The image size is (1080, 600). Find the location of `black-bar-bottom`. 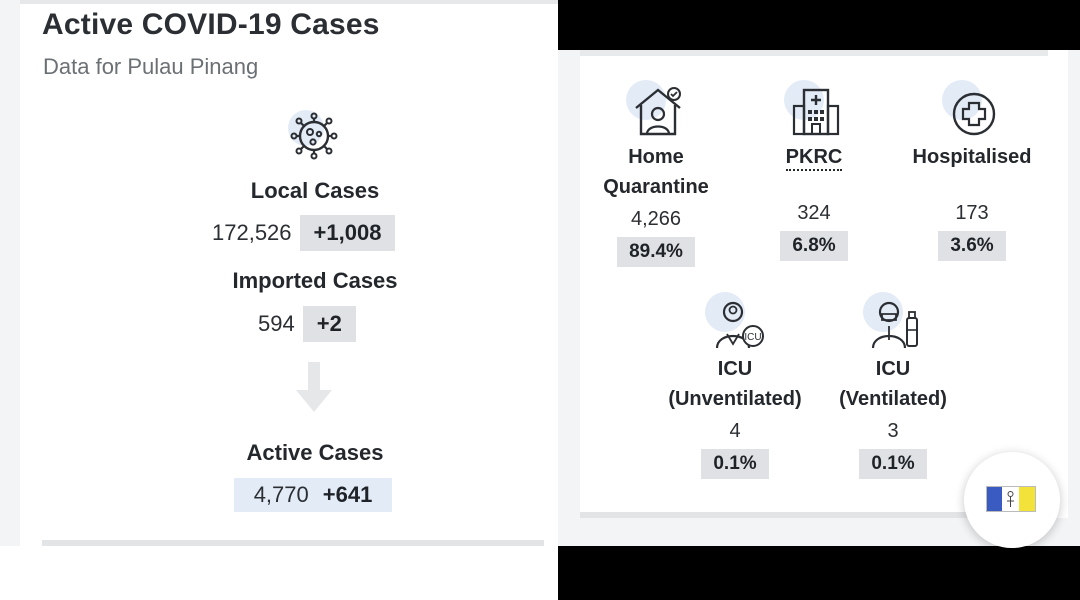

black-bar-bottom is located at coordinates (819, 573).